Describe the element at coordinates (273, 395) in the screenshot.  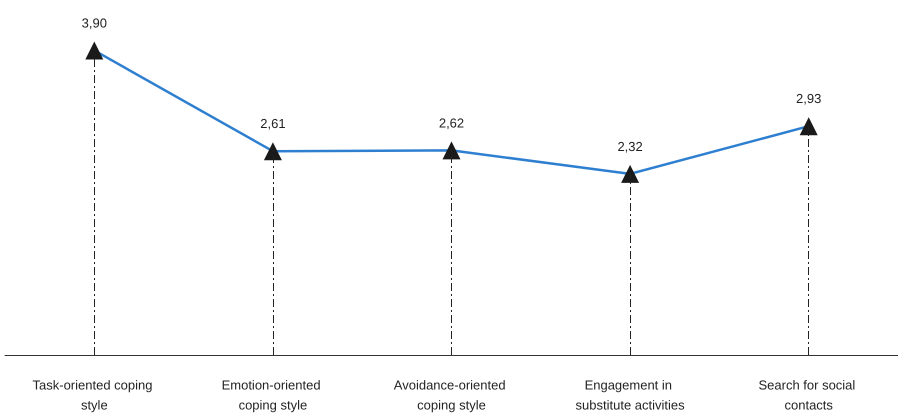
I see `x-tick-label: Emotion-oriented coping style` at that location.